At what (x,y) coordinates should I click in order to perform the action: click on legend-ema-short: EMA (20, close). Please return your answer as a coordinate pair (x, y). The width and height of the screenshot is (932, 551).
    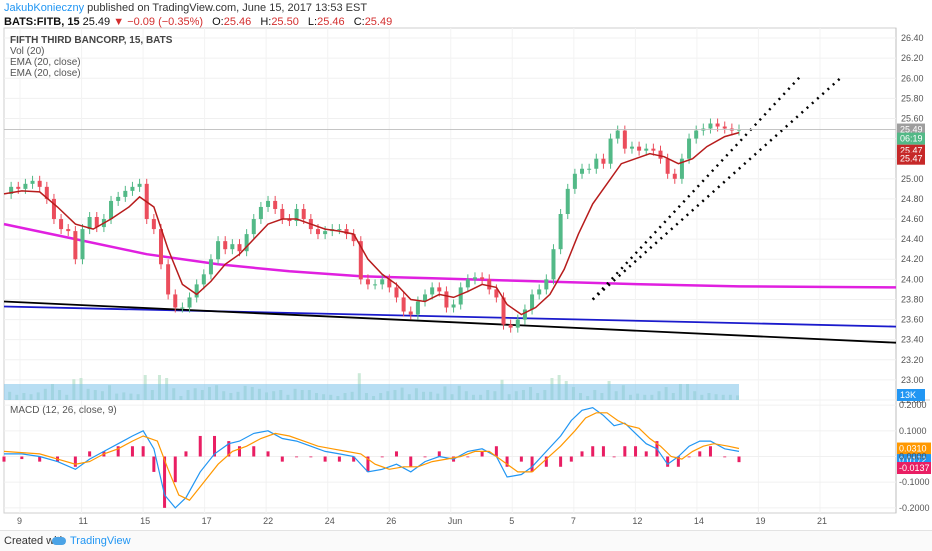
    Looking at the image, I should click on (45, 62).